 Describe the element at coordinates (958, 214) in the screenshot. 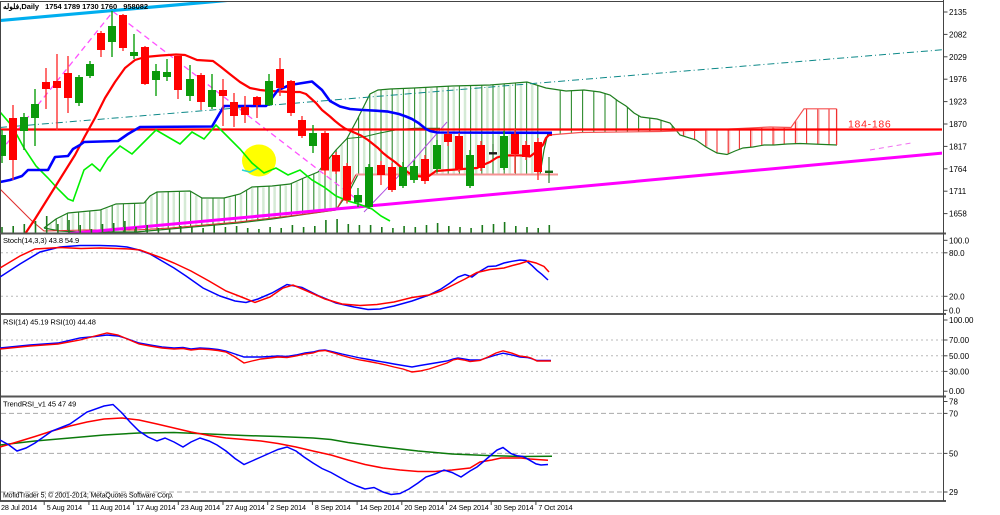

I see `svg-text: 1658` at that location.